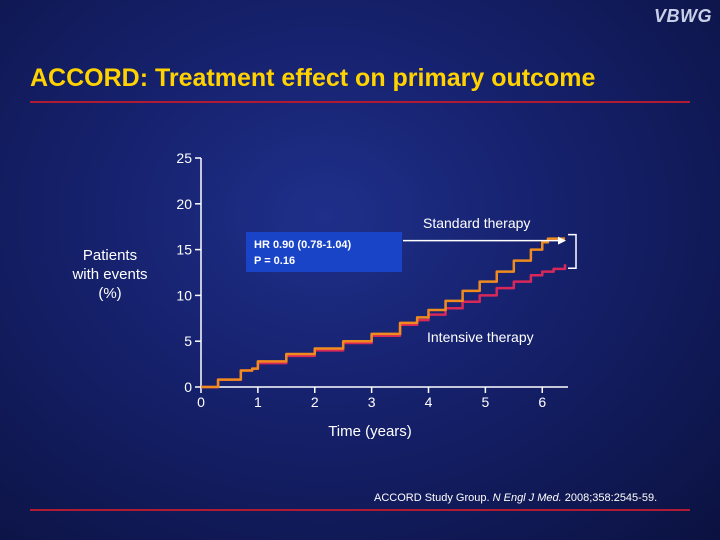  I want to click on x-tick-label-6: 6, so click(542, 402).